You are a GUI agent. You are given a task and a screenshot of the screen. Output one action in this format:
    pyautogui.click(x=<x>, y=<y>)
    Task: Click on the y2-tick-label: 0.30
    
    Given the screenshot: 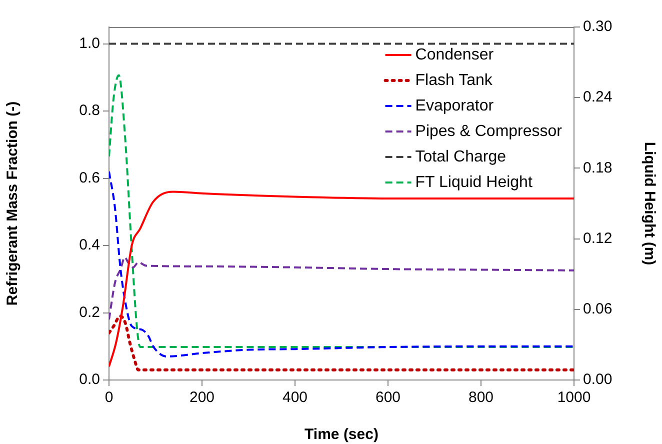 What is the action you would take?
    pyautogui.click(x=597, y=27)
    